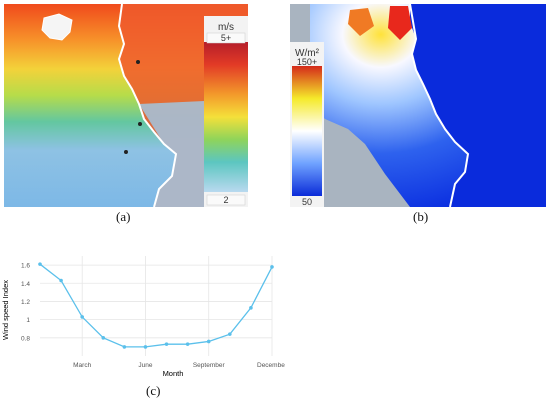 This screenshot has width=550, height=404. I want to click on y-tick-label: 1.2, so click(25, 302).